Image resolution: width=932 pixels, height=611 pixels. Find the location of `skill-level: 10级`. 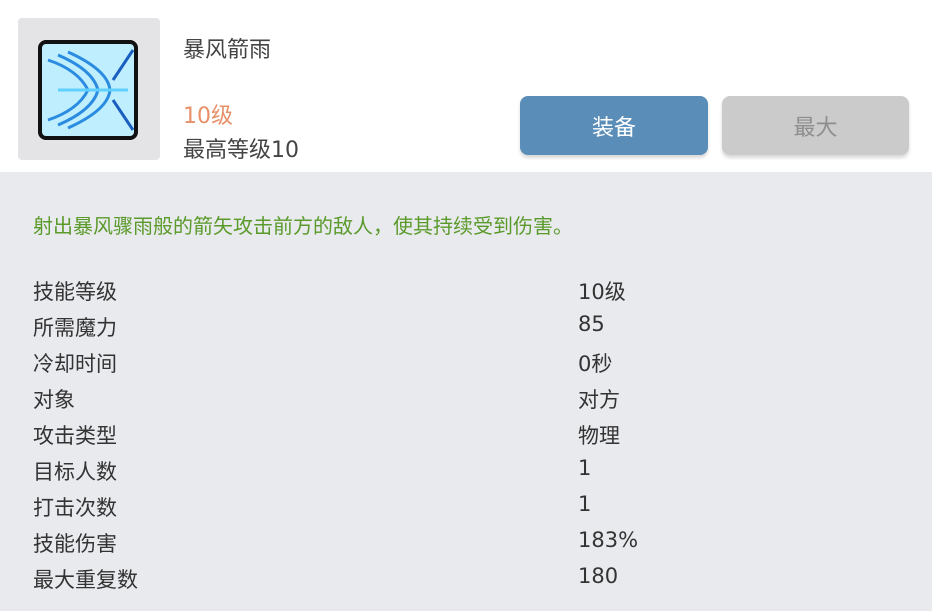

skill-level: 10级 is located at coordinates (208, 116).